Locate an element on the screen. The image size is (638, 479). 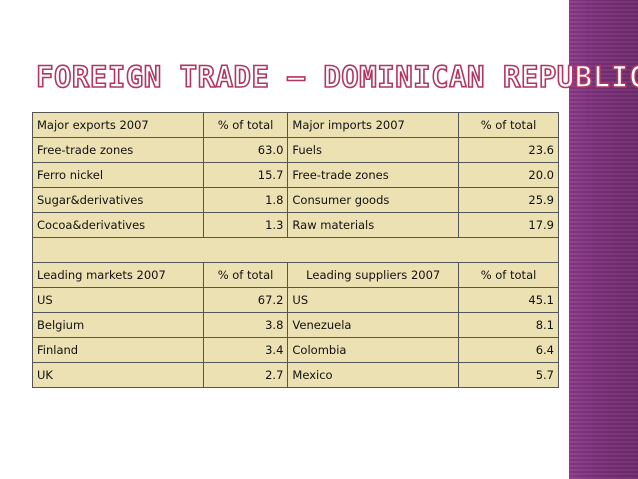
supplier-name: Colombia is located at coordinates (373, 350).